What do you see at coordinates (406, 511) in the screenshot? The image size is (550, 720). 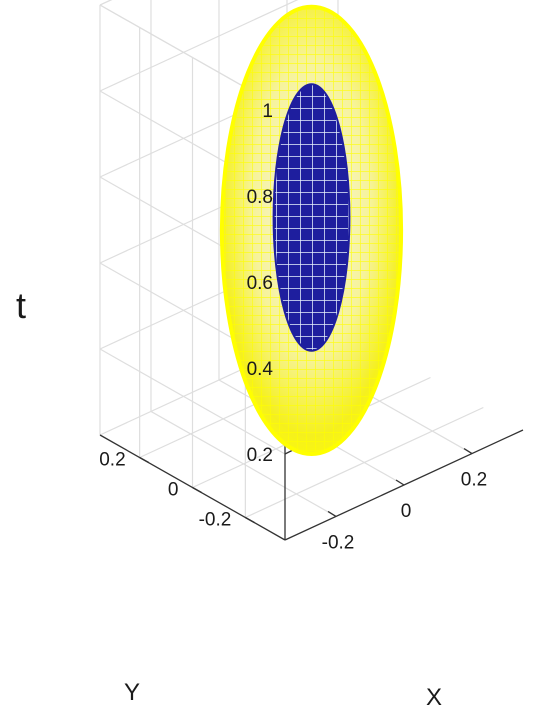 I see `x-tick-label: 0` at bounding box center [406, 511].